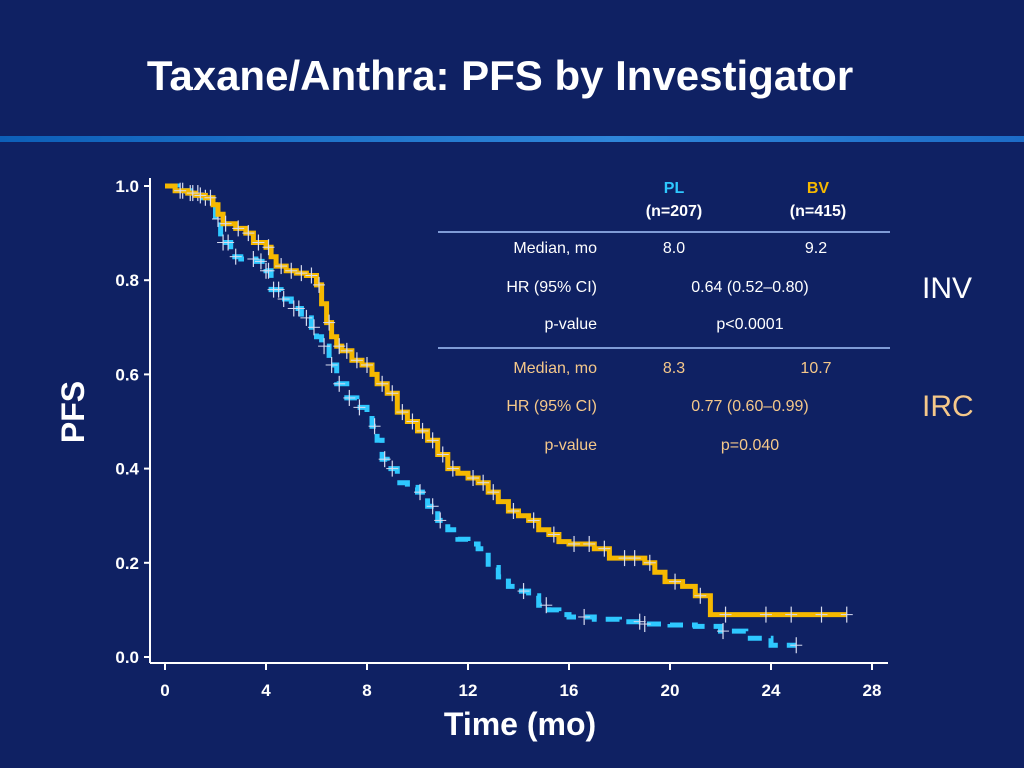 This screenshot has height=768, width=1024. Describe the element at coordinates (127, 657) in the screenshot. I see `y-tick-label: 0.0` at that location.